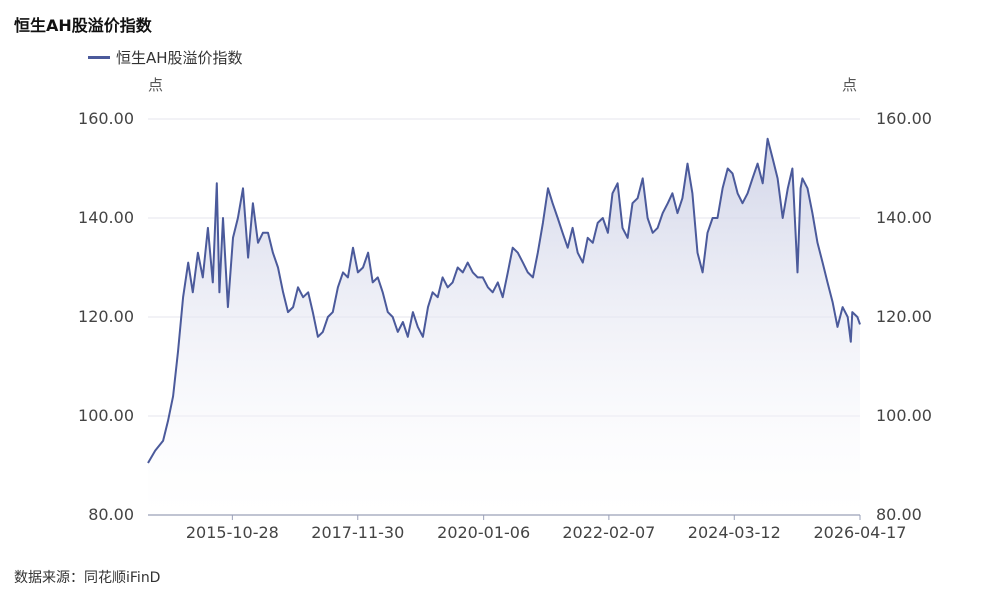  I want to click on x-tick-label: 2022-02-07, so click(608, 532).